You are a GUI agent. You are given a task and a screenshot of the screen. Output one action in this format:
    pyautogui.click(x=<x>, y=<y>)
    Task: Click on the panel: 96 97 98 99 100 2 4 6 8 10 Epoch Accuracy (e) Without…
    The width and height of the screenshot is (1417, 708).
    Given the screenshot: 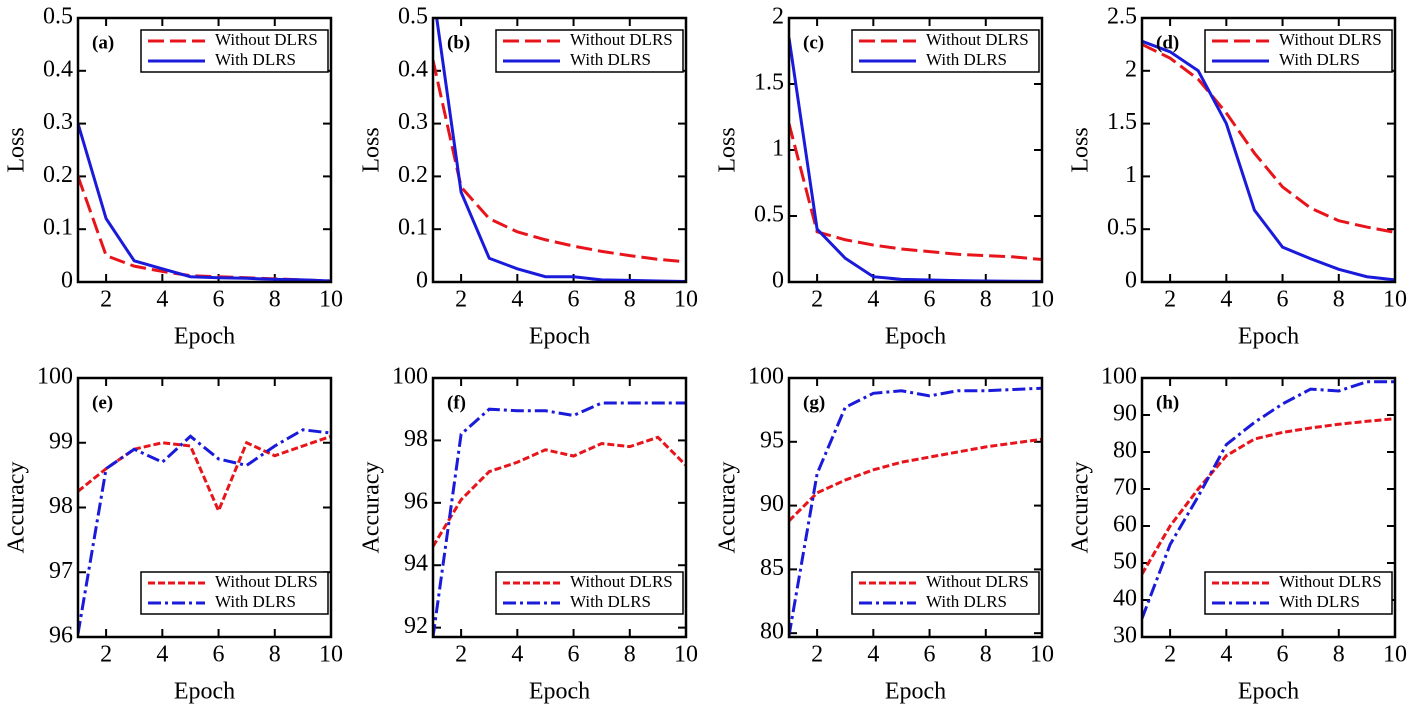 What is the action you would take?
    pyautogui.click(x=174, y=534)
    